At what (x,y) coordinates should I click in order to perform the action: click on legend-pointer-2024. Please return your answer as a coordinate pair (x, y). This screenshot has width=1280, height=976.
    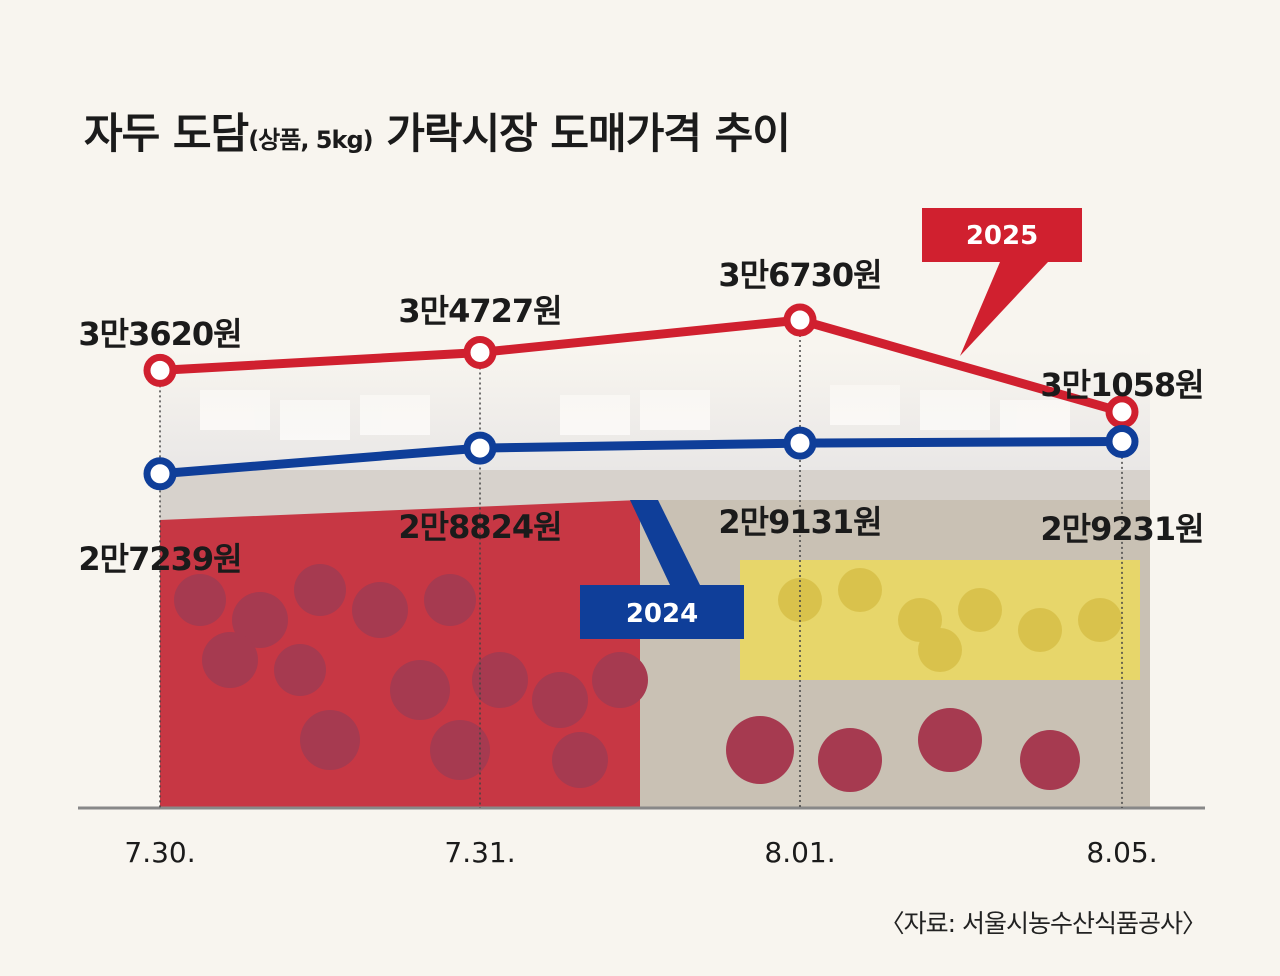
    Looking at the image, I should click on (665, 542).